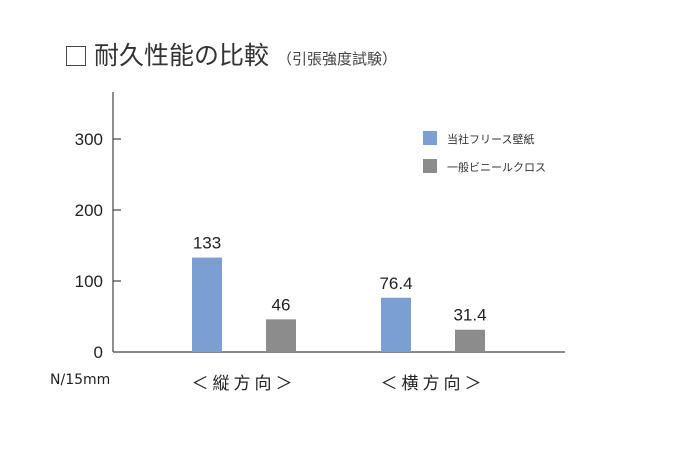  Describe the element at coordinates (76, 56) in the screenshot. I see `square-icon` at that location.